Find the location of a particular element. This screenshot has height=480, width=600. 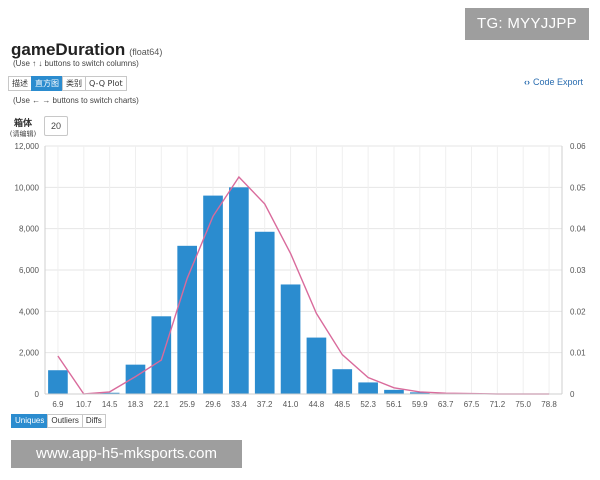

x-tick-label: 67.5 is located at coordinates (472, 404).